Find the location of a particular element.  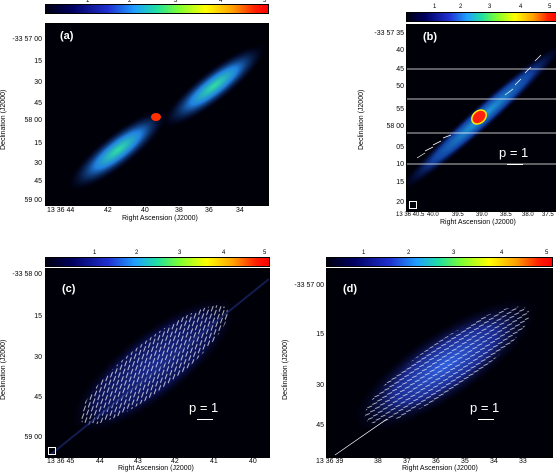

panel-c-label: (c) is located at coordinates (69, 289).